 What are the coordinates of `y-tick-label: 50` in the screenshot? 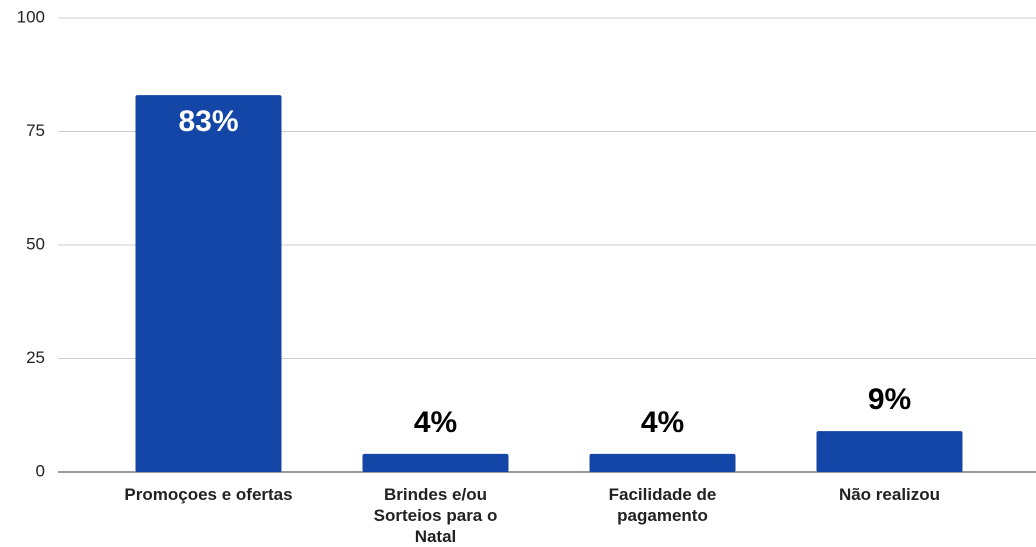 It's located at (35, 243).